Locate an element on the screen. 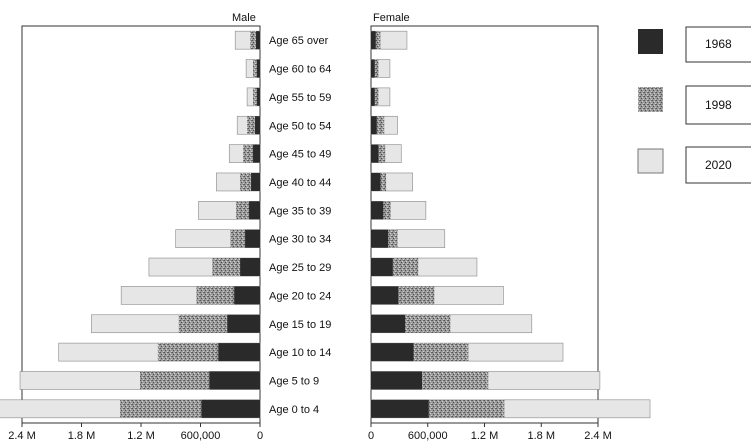 The width and height of the screenshot is (751, 443). right-tick-label-1: 600,000 is located at coordinates (428, 436).